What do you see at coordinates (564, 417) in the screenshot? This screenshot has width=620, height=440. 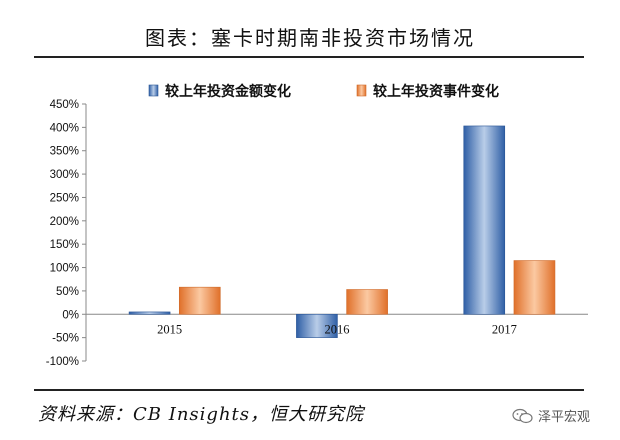 I see `watermark-text: 泽平宏观` at bounding box center [564, 417].